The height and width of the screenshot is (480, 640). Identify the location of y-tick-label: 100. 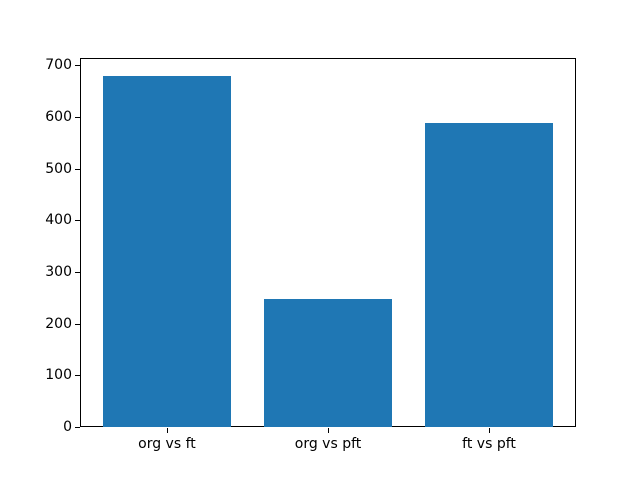
(58, 375).